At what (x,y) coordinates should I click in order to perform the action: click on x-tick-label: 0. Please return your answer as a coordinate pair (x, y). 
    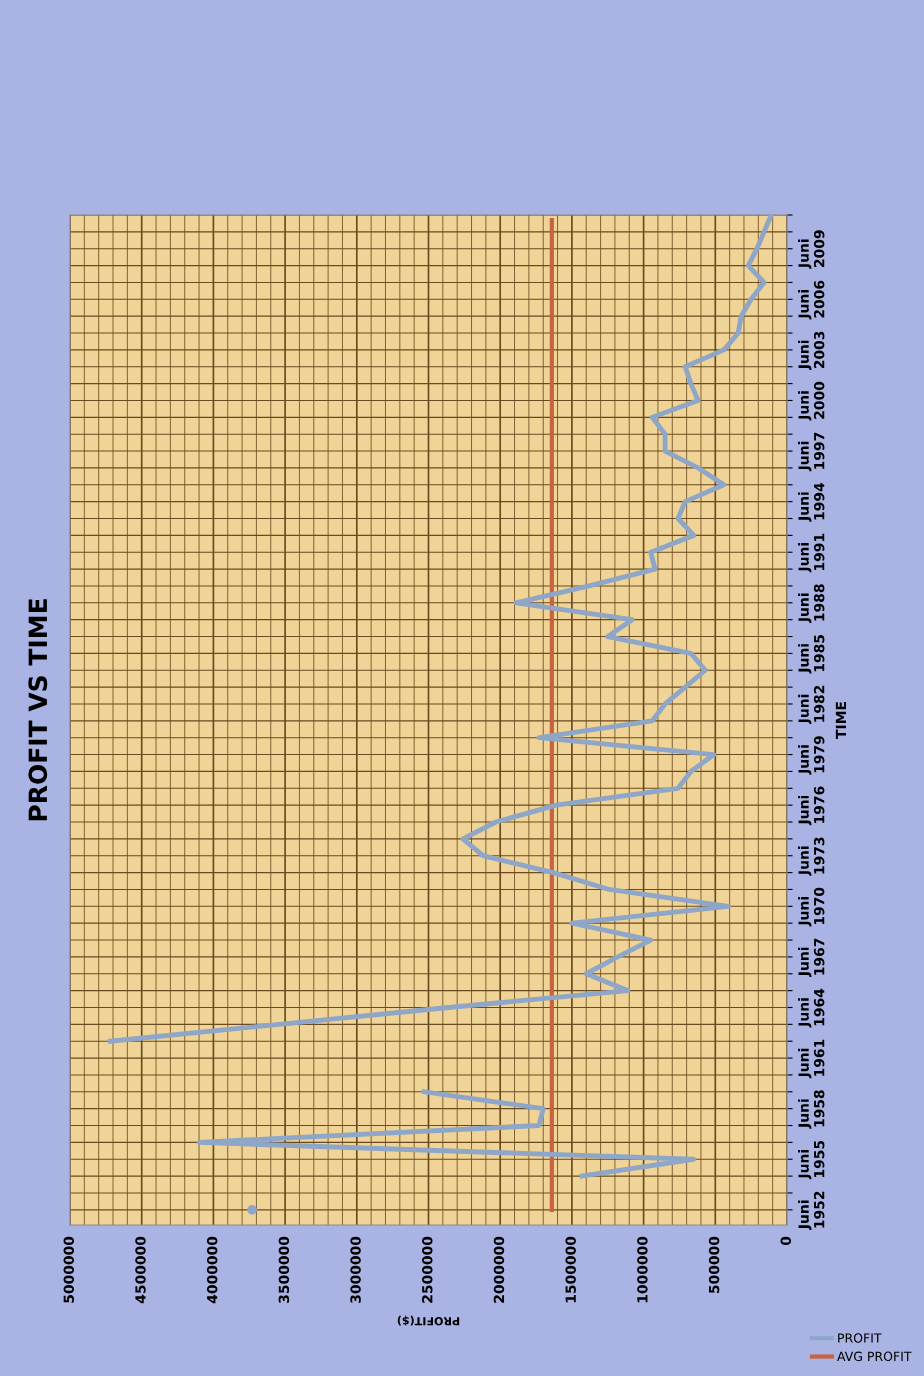
    Looking at the image, I should click on (786, 1241).